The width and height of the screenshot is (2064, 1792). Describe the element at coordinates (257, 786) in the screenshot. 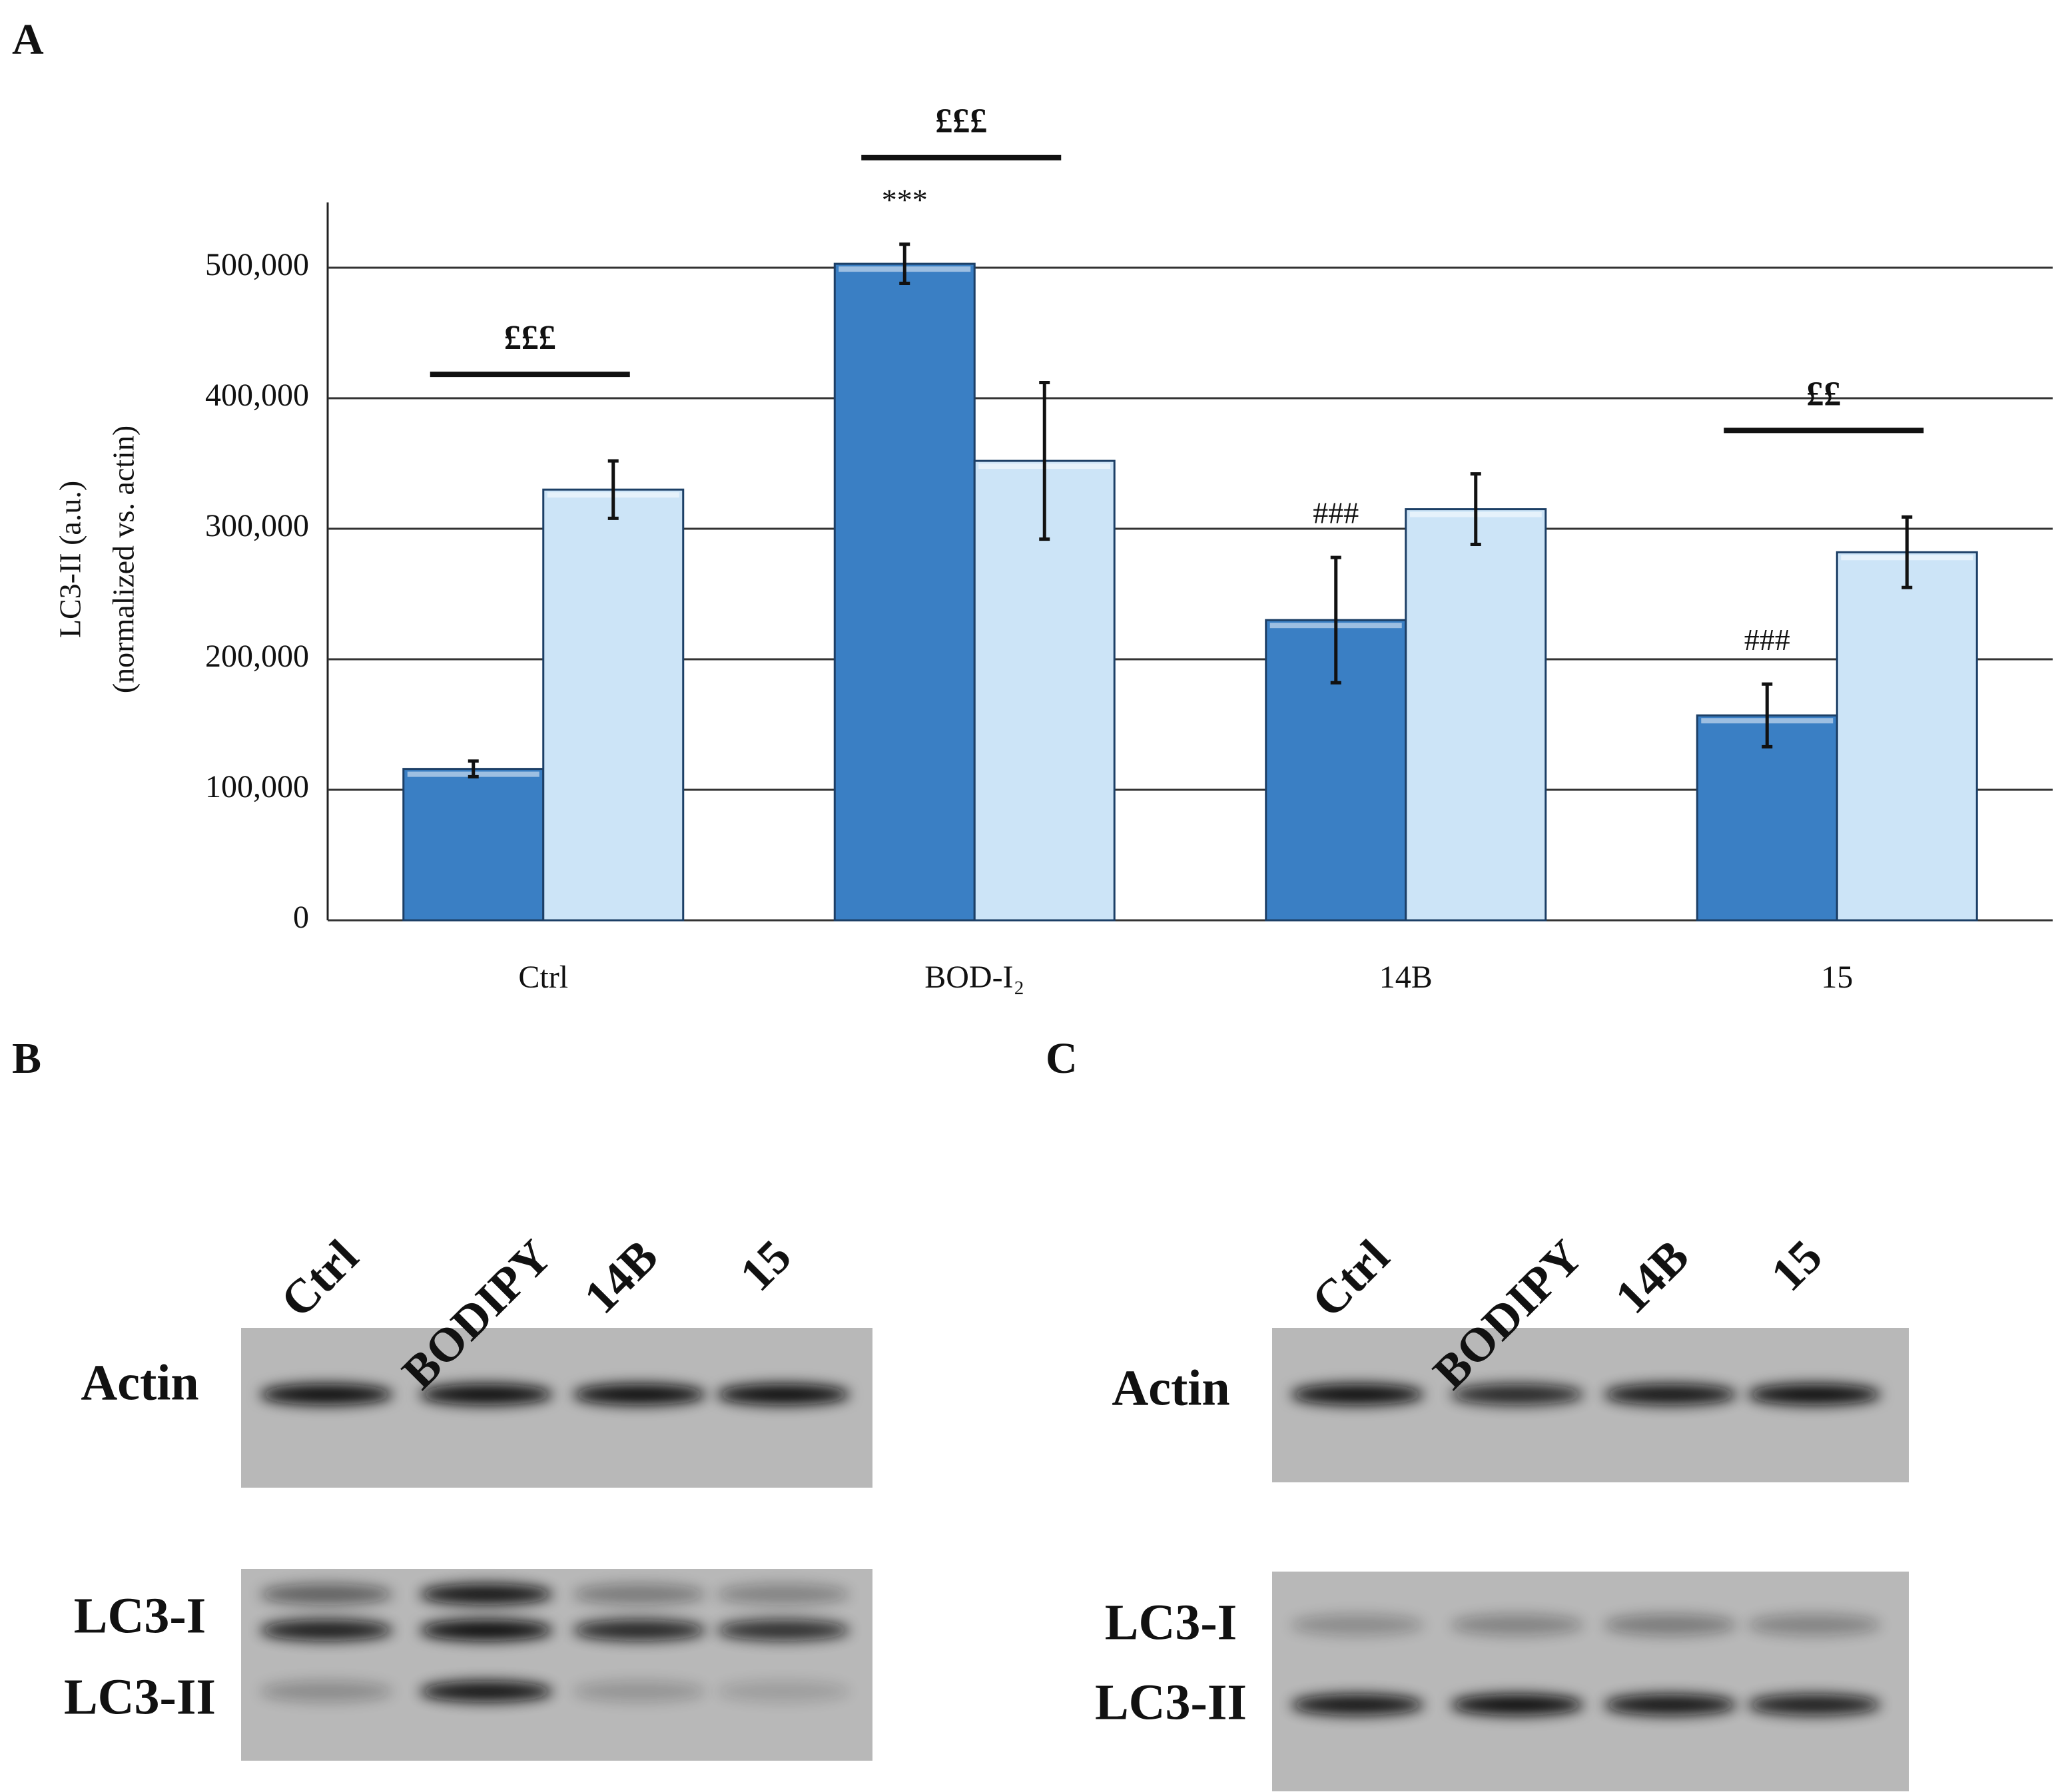

I see `y-tick-label: 100,000` at that location.